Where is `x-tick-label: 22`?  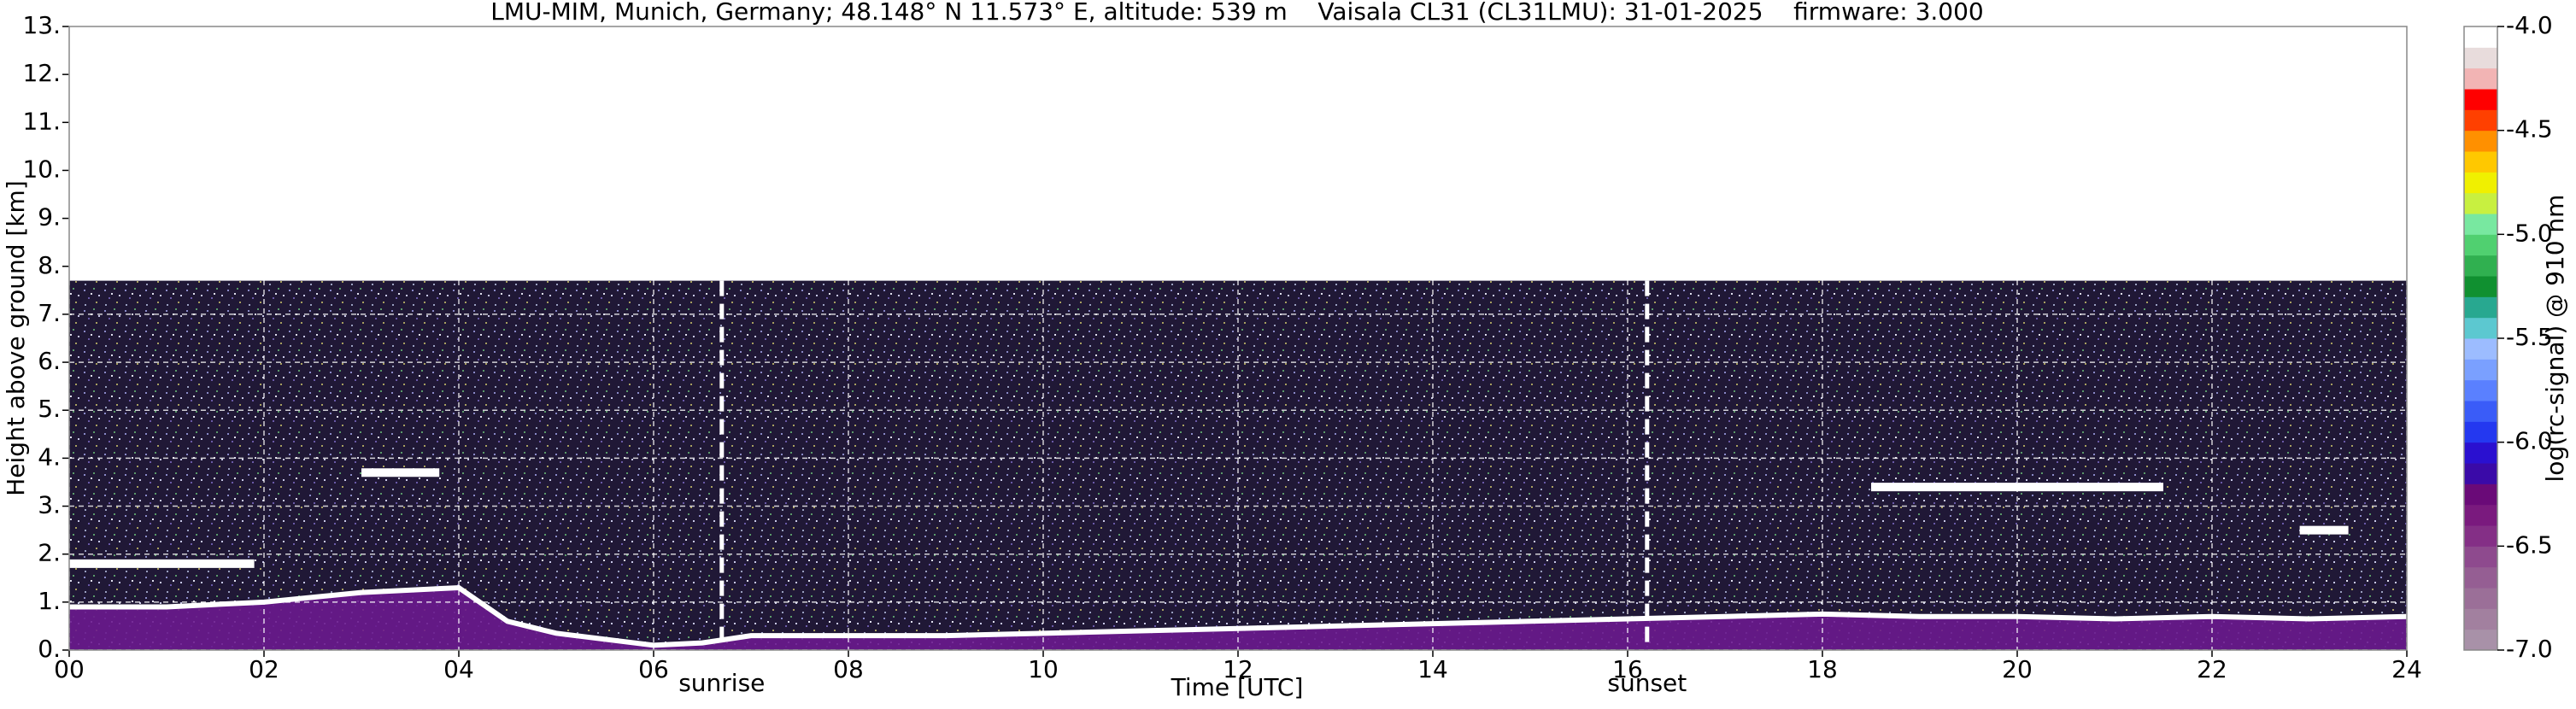 x-tick-label: 22 is located at coordinates (2212, 669).